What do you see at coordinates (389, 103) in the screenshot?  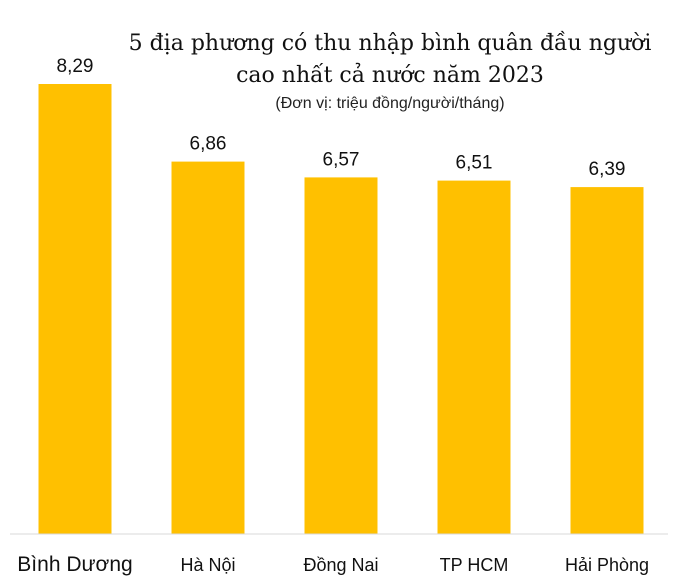 I see `chart-subtitle: (Đơn vị: triệu đồng/người/tháng)` at bounding box center [389, 103].